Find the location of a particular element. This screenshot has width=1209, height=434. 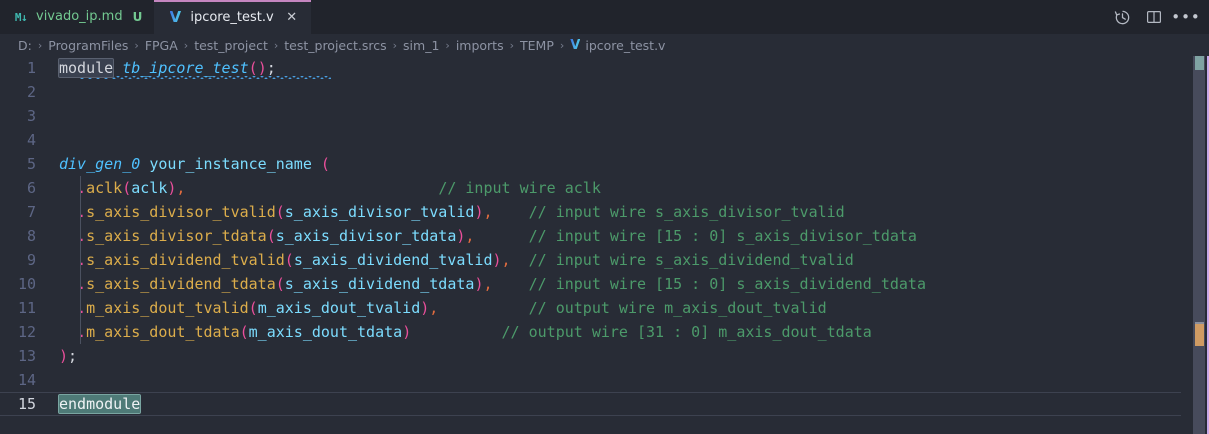

code-line: 2 is located at coordinates (590, 92).